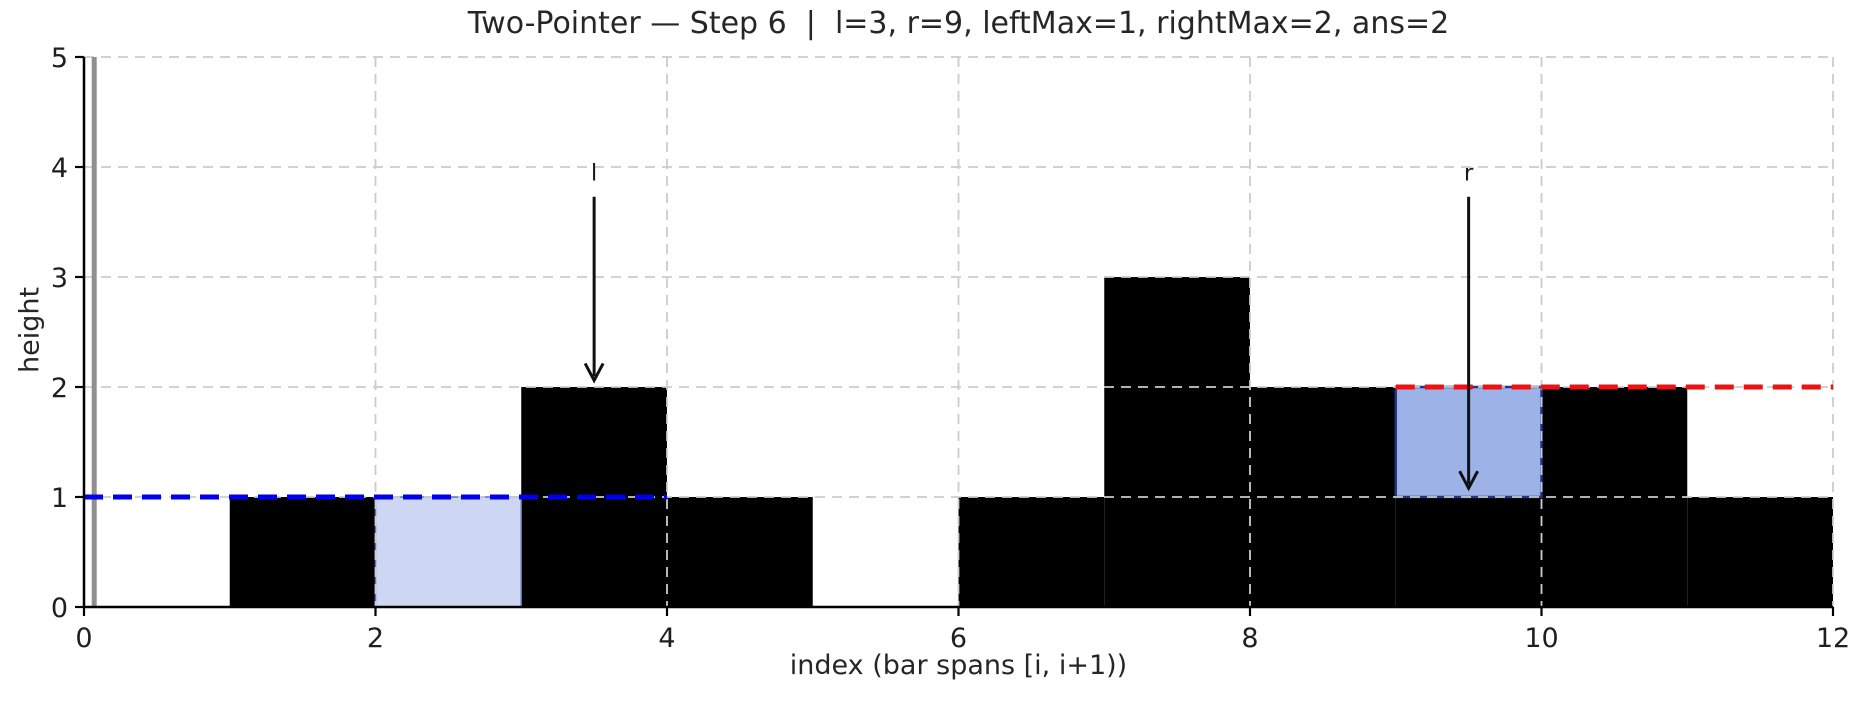 The image size is (1871, 701). What do you see at coordinates (666, 638) in the screenshot?
I see `x-tick-label-4: 4` at bounding box center [666, 638].